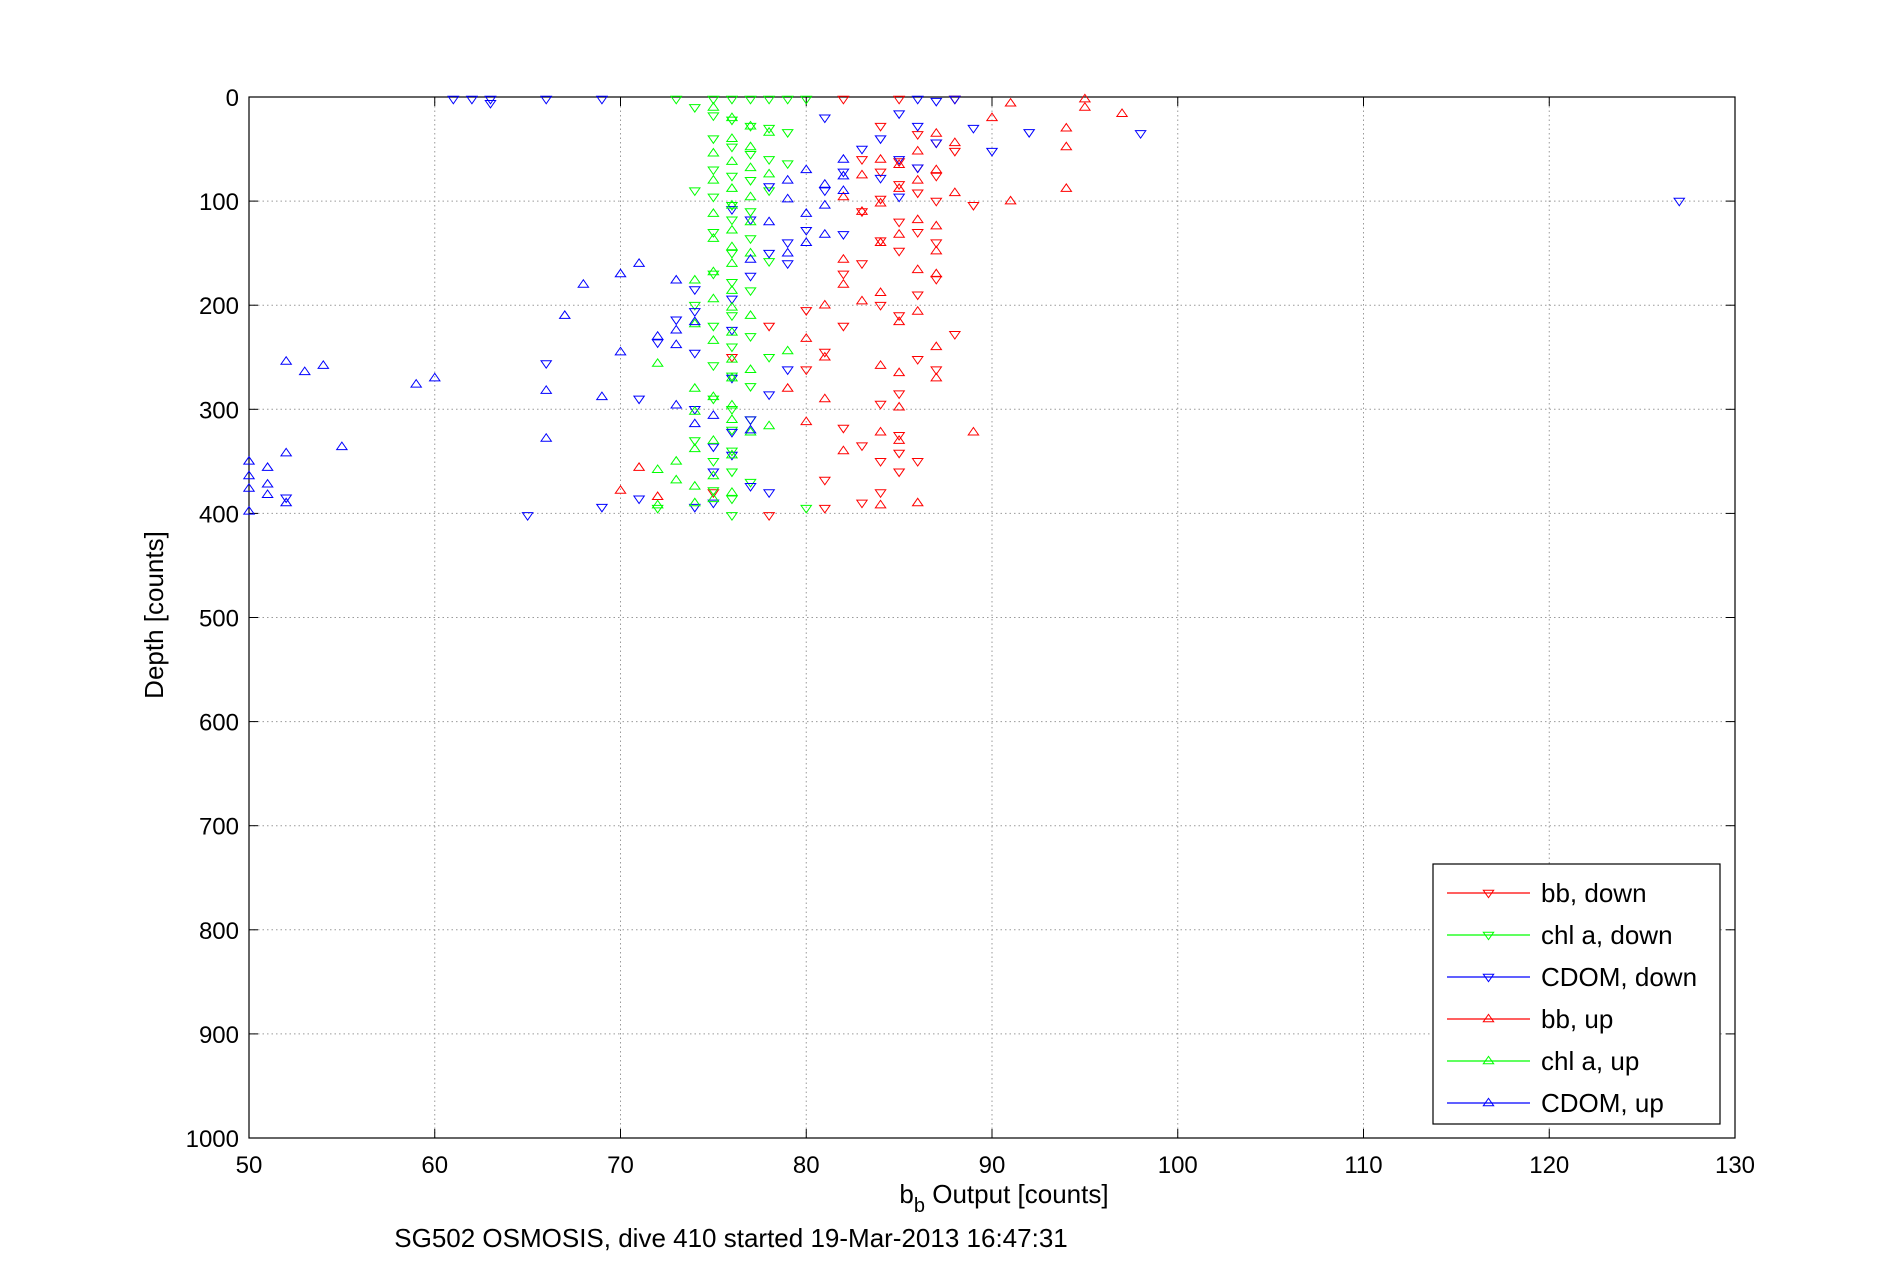 The image size is (1891, 1262). Describe the element at coordinates (219, 931) in the screenshot. I see `y-tick-label: 800` at that location.